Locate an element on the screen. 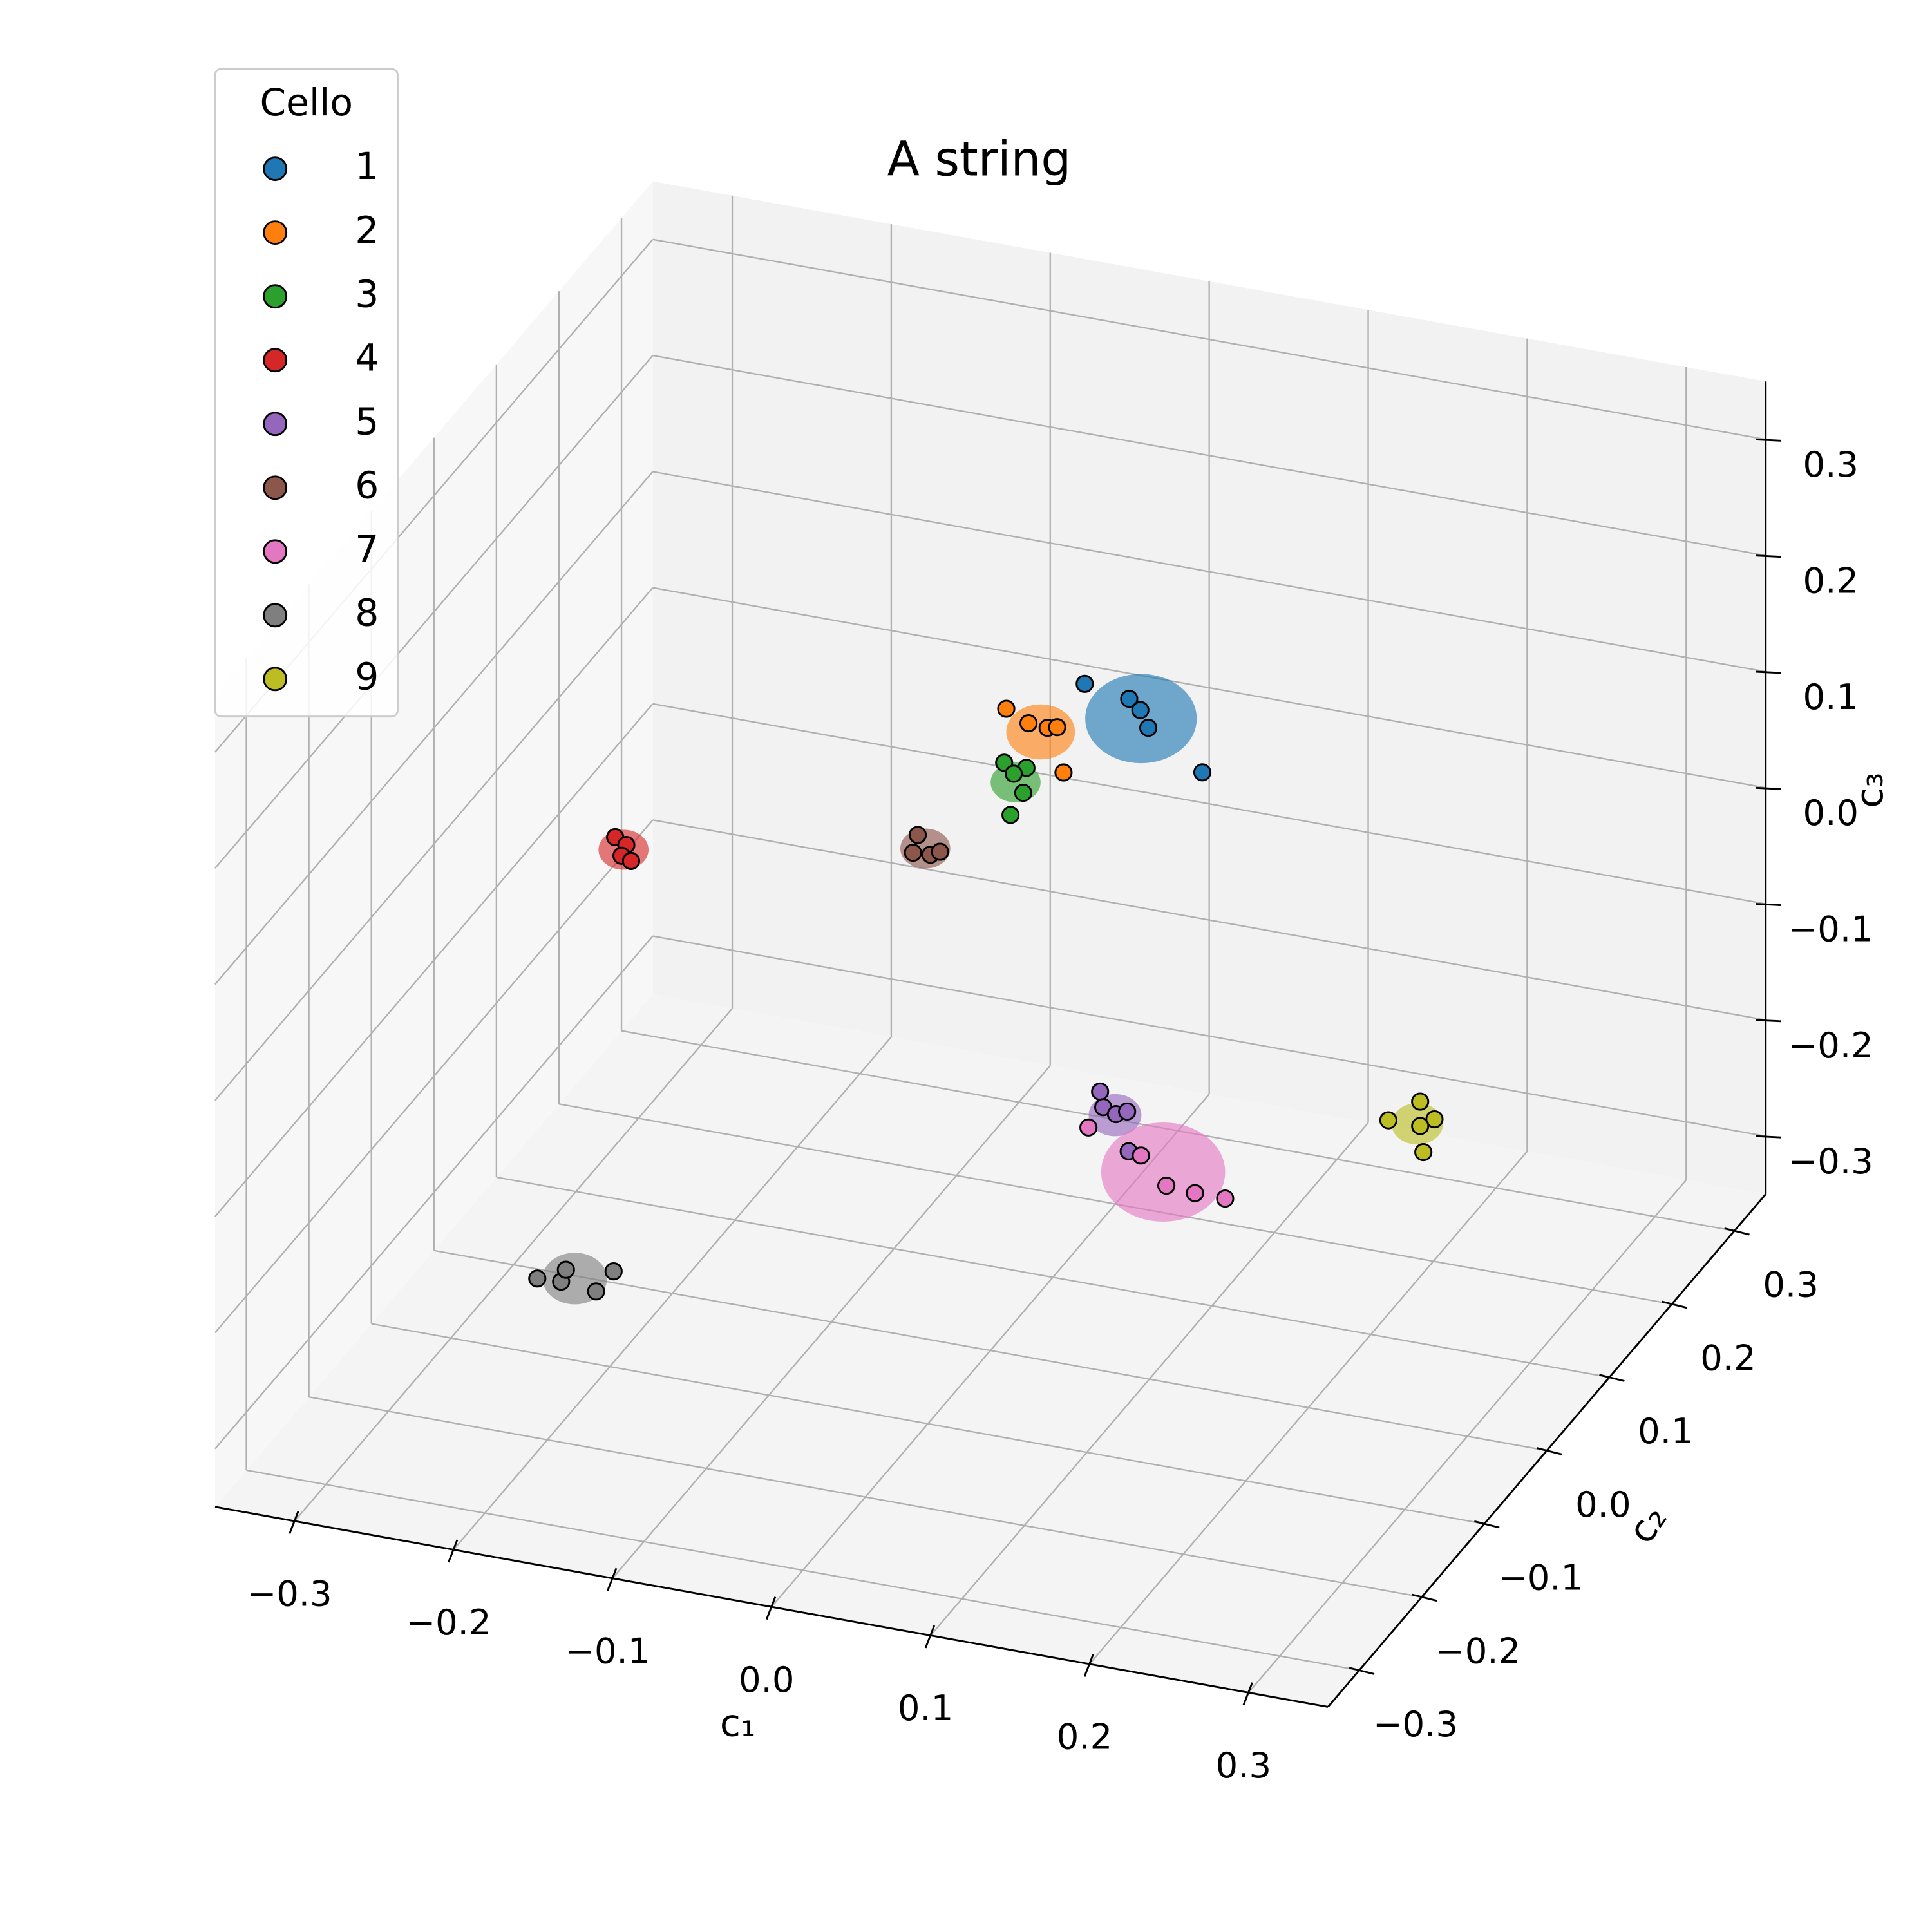  legend-label: 2 is located at coordinates (367, 230).